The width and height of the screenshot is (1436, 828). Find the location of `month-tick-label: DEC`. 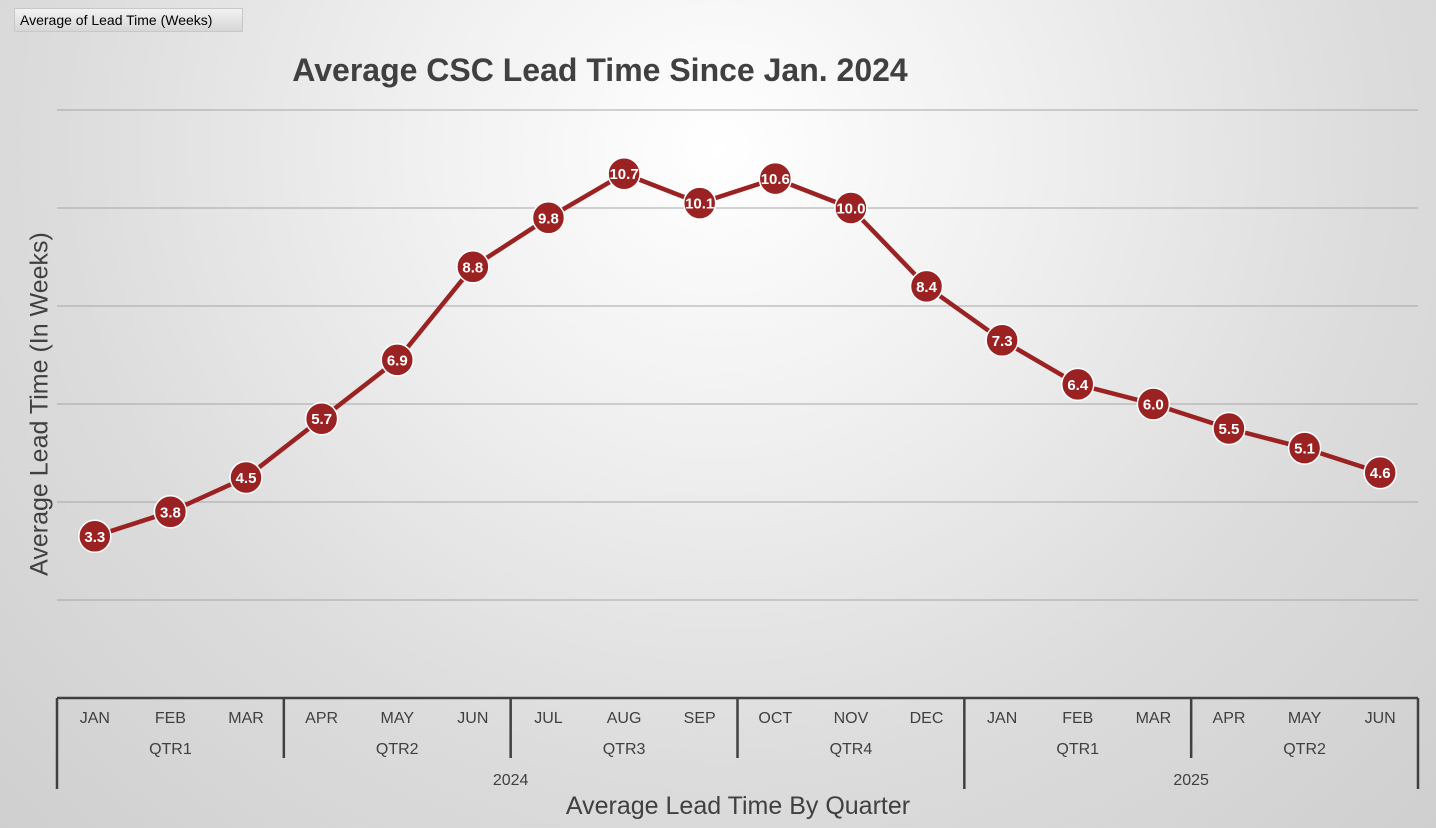

month-tick-label: DEC is located at coordinates (927, 718).